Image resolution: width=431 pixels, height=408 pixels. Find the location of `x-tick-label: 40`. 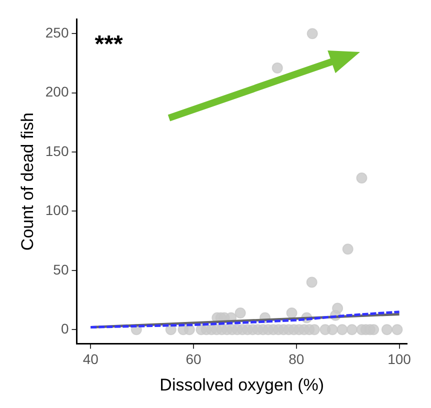

x-tick-label: 40 is located at coordinates (90, 359).